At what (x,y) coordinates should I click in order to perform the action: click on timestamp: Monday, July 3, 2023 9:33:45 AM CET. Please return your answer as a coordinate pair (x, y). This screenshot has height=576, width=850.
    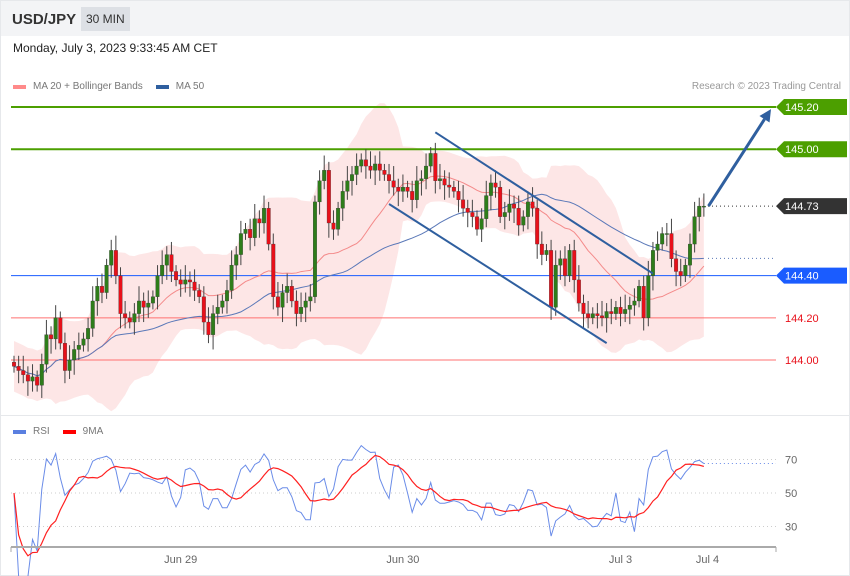
    Looking at the image, I should click on (115, 48).